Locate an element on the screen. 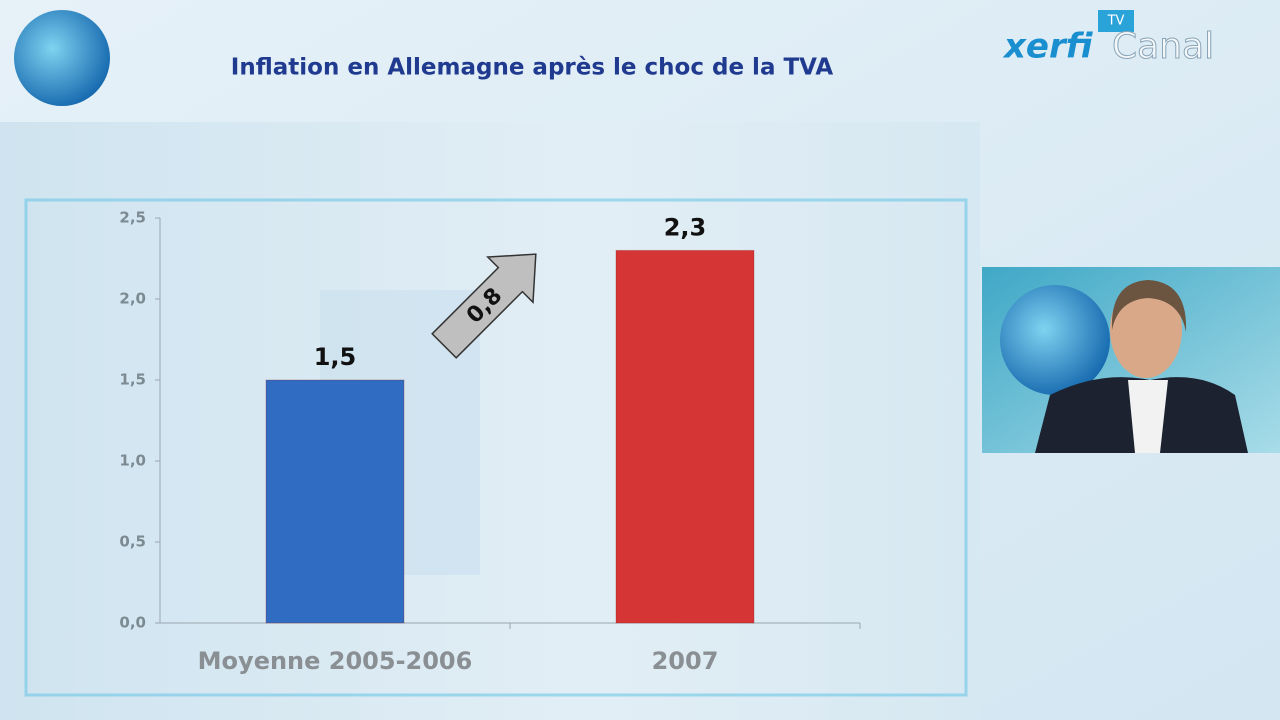  arrow-shape is located at coordinates (484, 306).